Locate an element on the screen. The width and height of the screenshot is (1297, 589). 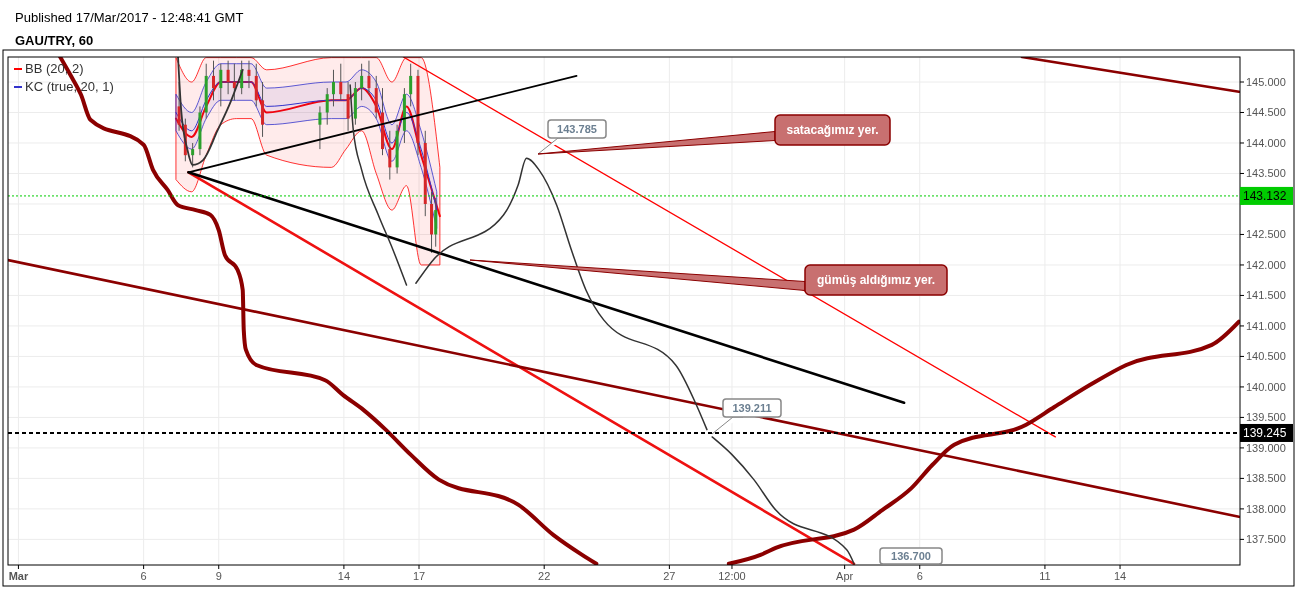
x-tick-label: 27 is located at coordinates (669, 575).